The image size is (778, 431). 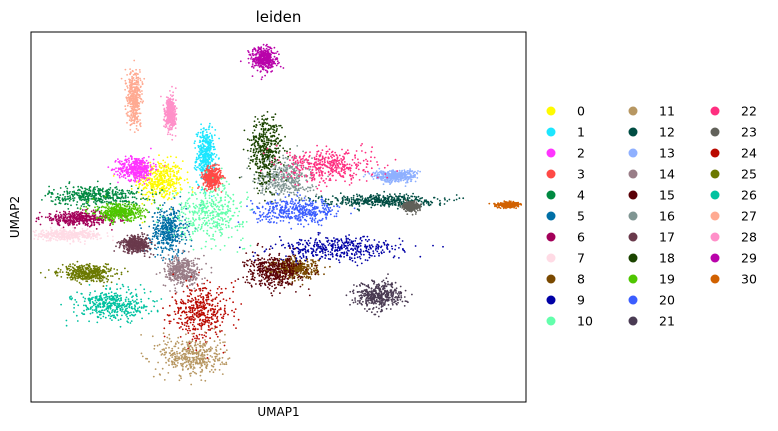 What do you see at coordinates (136, 166) in the screenshot?
I see `cluster-2-points` at bounding box center [136, 166].